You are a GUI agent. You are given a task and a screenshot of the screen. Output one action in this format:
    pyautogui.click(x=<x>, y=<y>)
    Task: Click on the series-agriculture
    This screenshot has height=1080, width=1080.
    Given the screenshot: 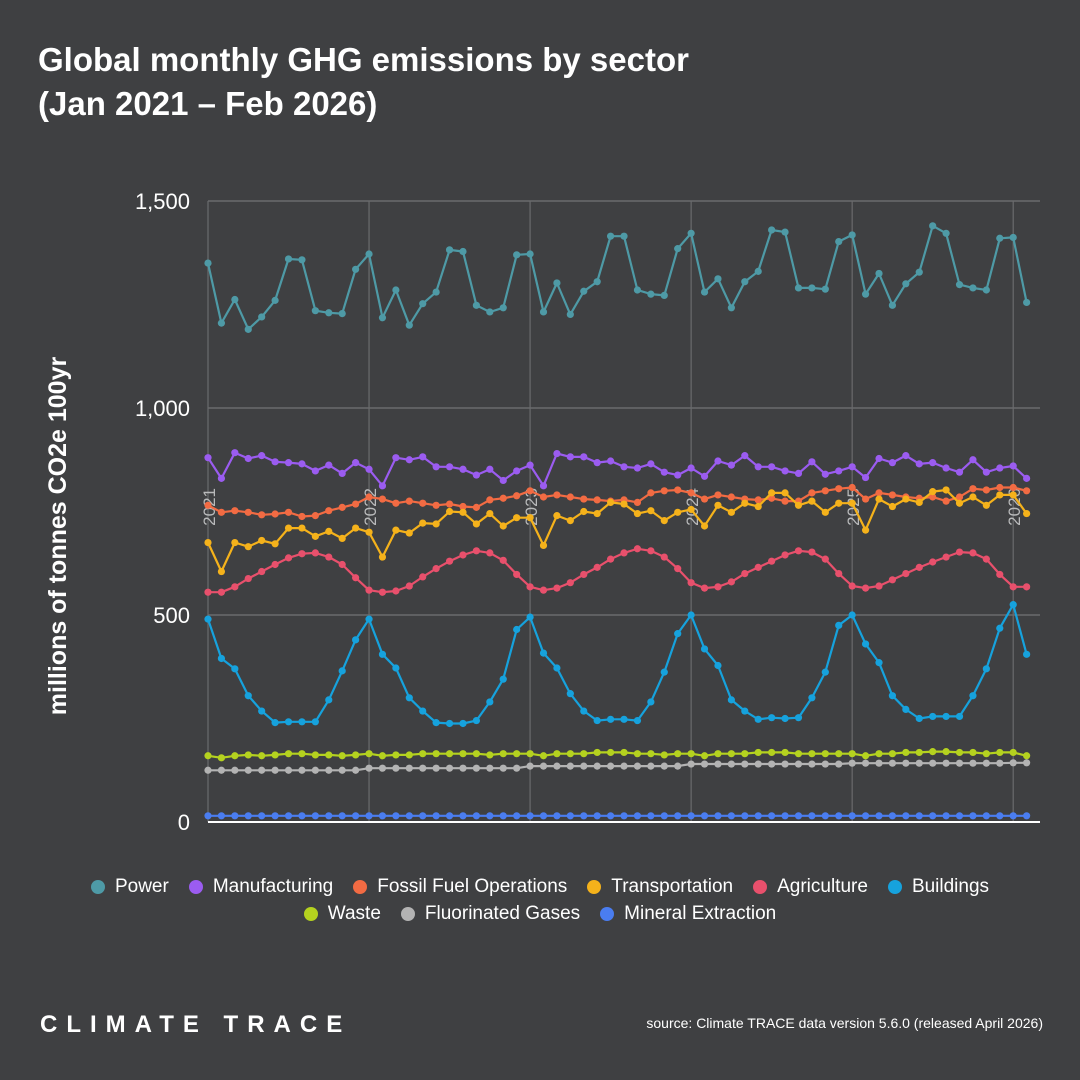 What is the action you would take?
    pyautogui.click(x=617, y=570)
    